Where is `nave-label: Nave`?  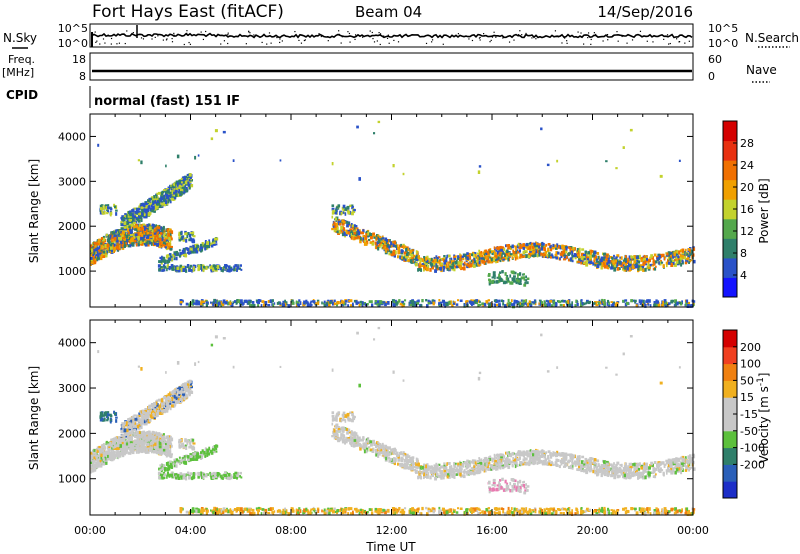 nave-label: Nave is located at coordinates (761, 70).